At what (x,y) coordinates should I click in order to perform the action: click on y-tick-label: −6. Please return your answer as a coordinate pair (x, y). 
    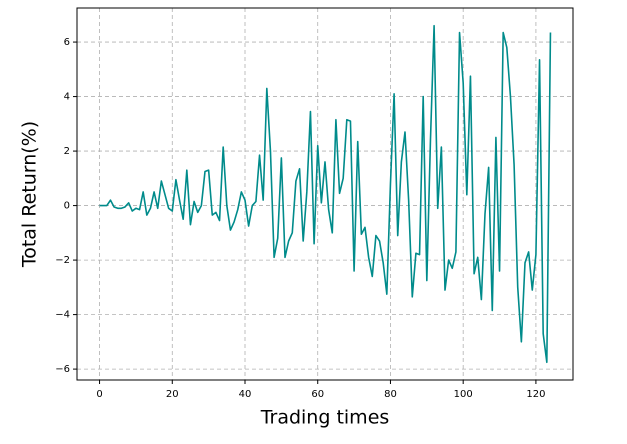
    Looking at the image, I should click on (62, 369).